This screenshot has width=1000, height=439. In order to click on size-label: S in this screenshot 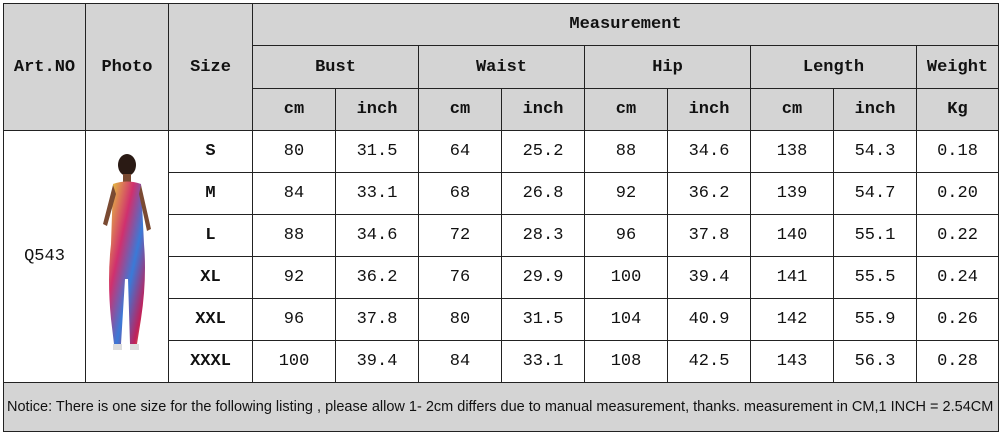, I will do `click(210, 151)`.